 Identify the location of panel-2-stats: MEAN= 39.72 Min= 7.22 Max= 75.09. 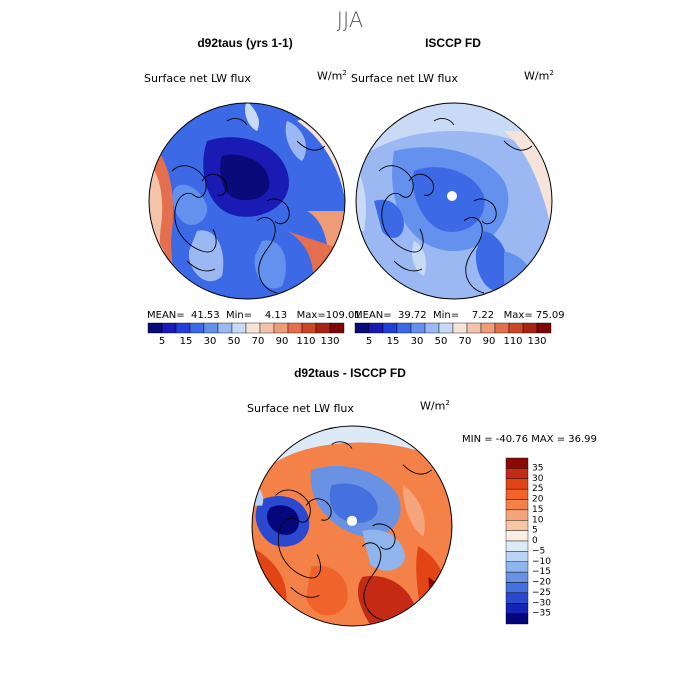
(459, 315).